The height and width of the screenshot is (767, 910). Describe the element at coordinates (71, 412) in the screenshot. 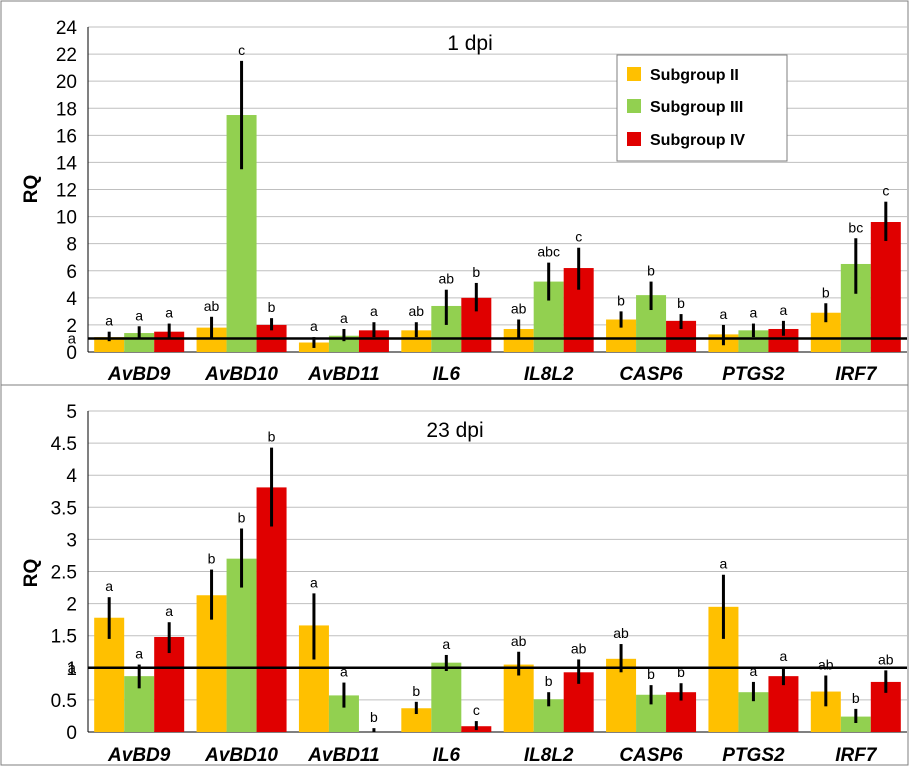

I see `y-tick-label: 5` at that location.